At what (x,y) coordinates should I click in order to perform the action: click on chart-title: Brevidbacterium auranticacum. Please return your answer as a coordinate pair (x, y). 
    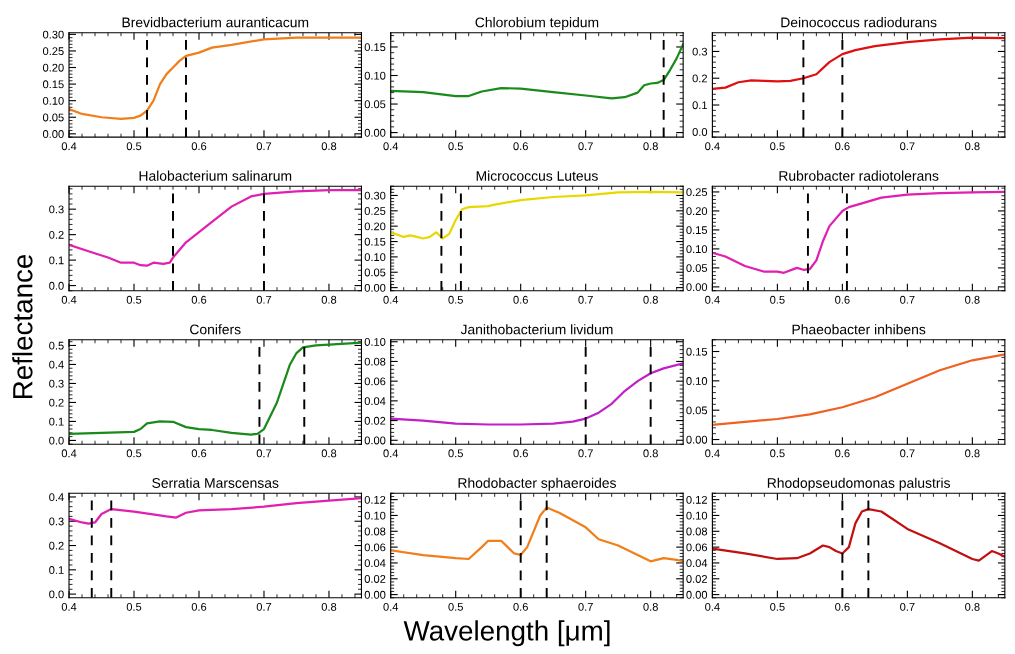
    Looking at the image, I should click on (215, 22).